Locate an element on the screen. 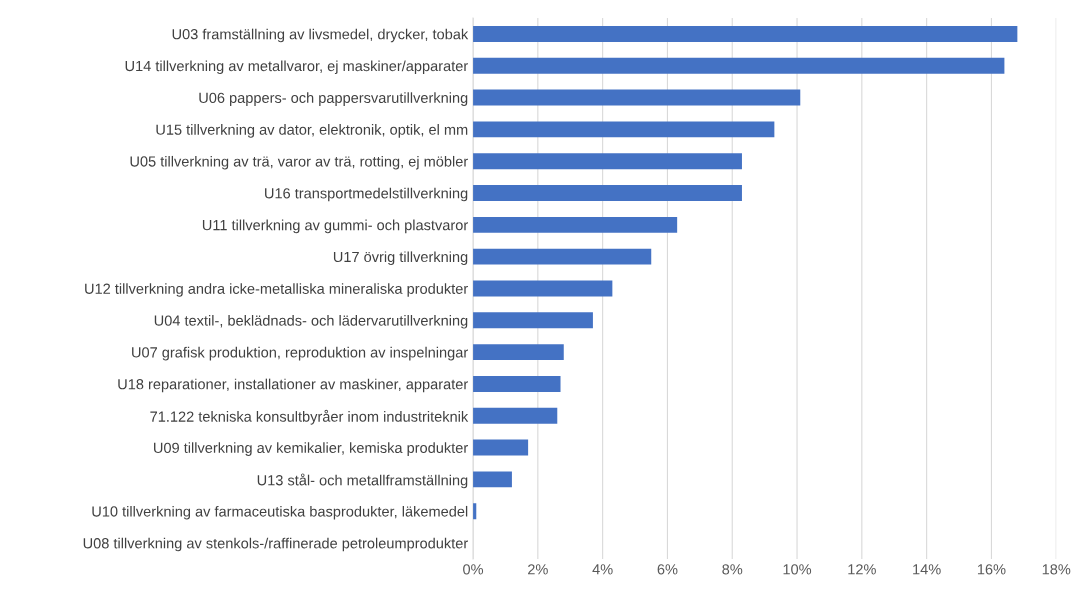 This screenshot has width=1080, height=601. x-tick-label: 4% is located at coordinates (602, 569).